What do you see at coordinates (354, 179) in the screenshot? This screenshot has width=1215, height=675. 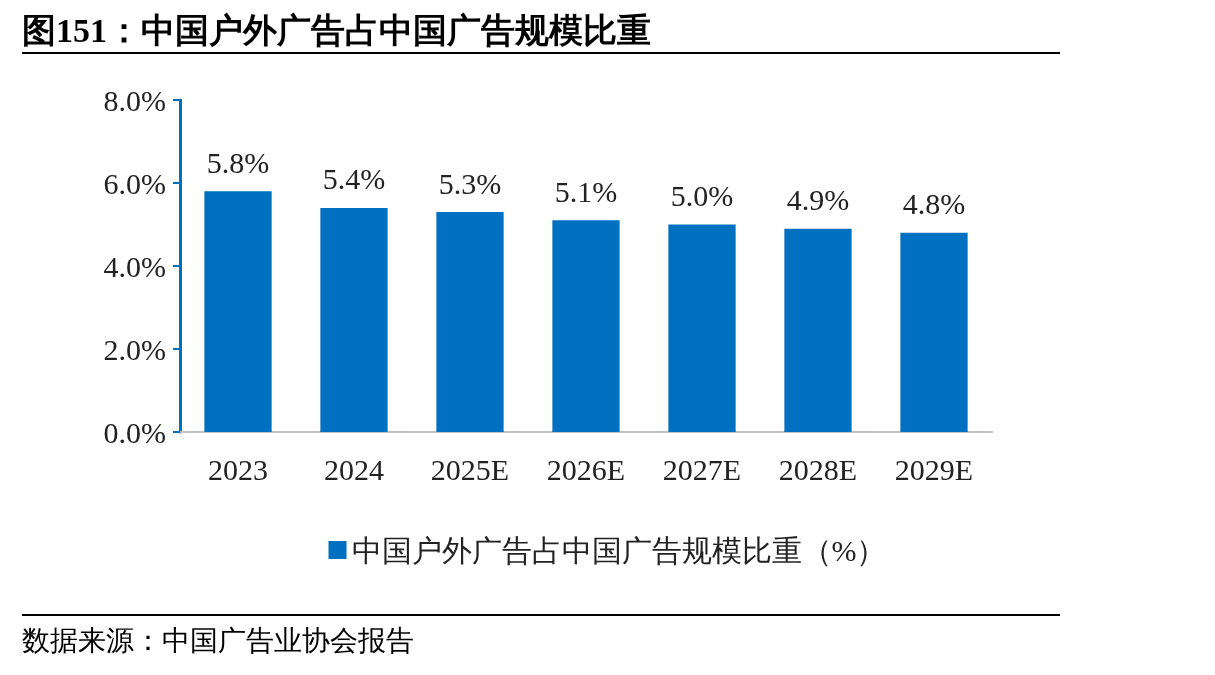 I see `data-label: 5.4%` at bounding box center [354, 179].